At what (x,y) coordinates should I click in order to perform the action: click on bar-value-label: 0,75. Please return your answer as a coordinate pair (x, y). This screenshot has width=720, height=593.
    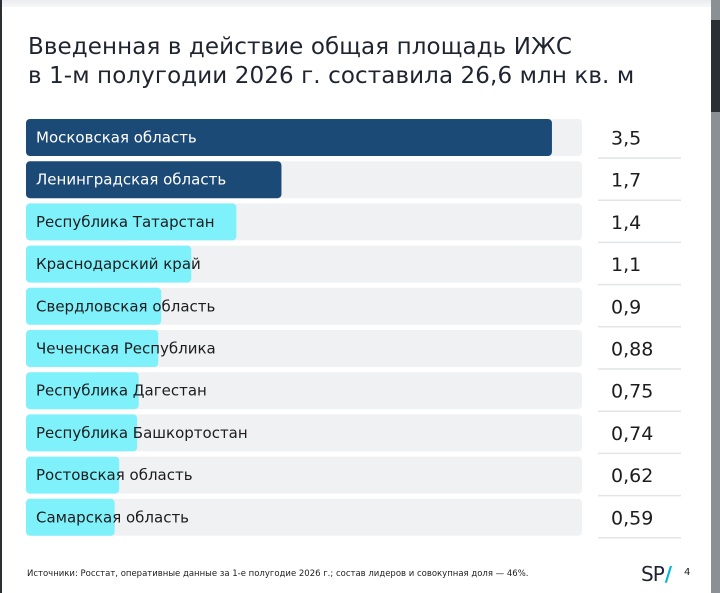
    Looking at the image, I should click on (632, 392).